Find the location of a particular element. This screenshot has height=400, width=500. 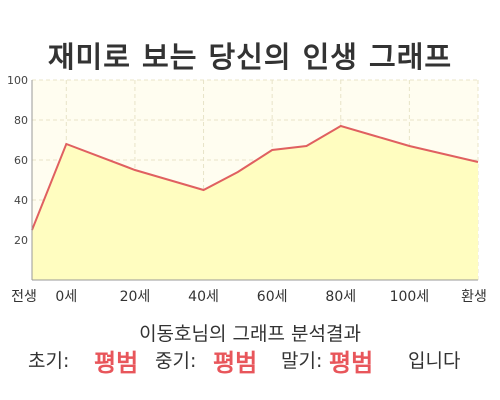

x-tick-label: 전생 is located at coordinates (24, 297).